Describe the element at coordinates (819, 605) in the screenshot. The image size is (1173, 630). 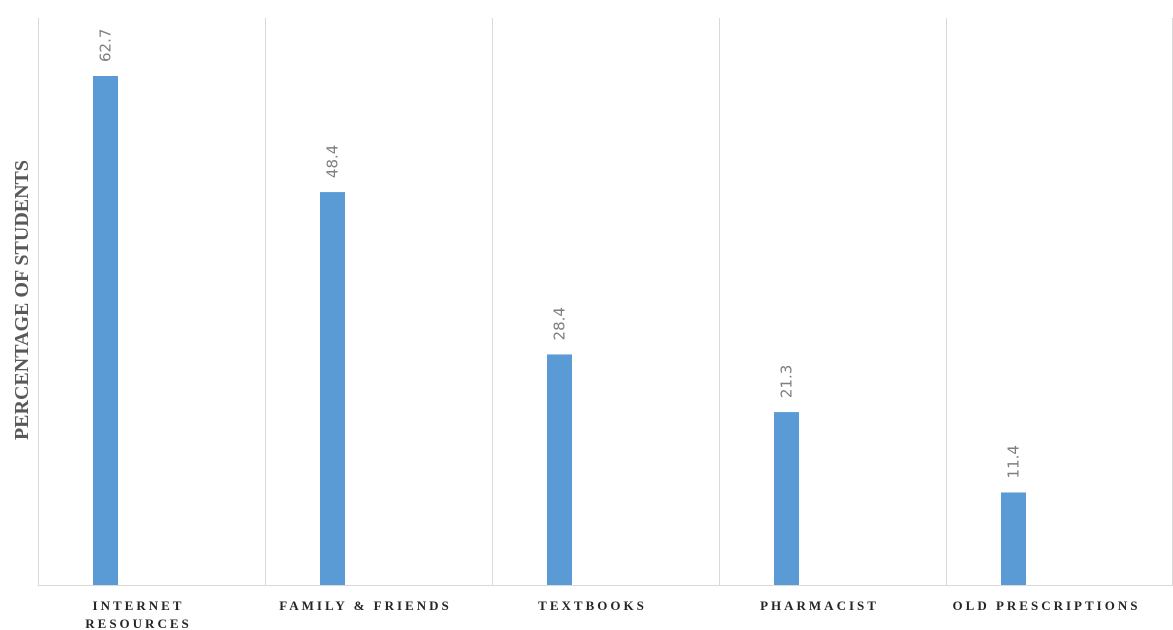
I see `category-label: PHARMACIST` at that location.